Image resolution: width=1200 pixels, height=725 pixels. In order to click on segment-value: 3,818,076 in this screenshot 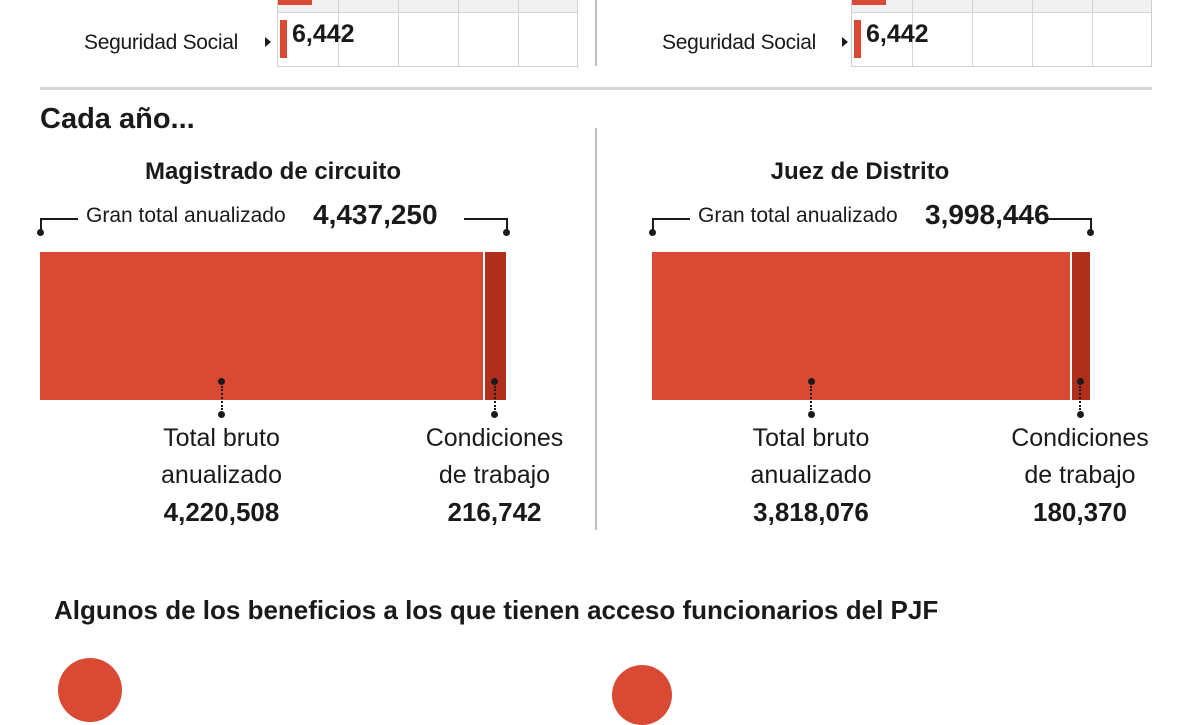, I will do `click(811, 512)`.